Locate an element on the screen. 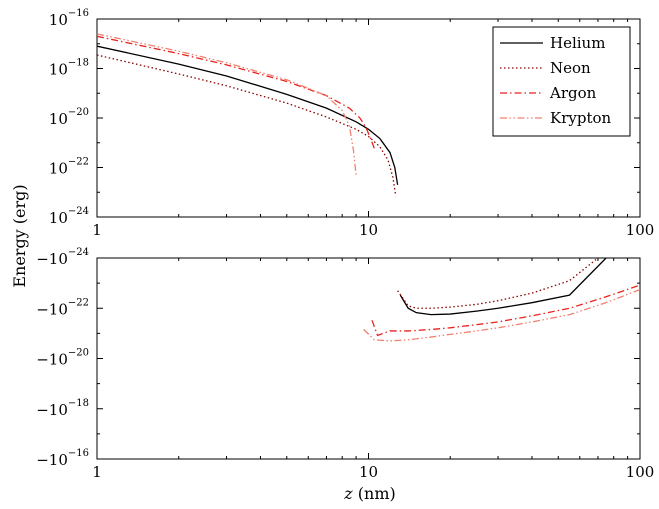 This screenshot has width=659, height=509. legend-label-krypton: Krypton is located at coordinates (581, 118).